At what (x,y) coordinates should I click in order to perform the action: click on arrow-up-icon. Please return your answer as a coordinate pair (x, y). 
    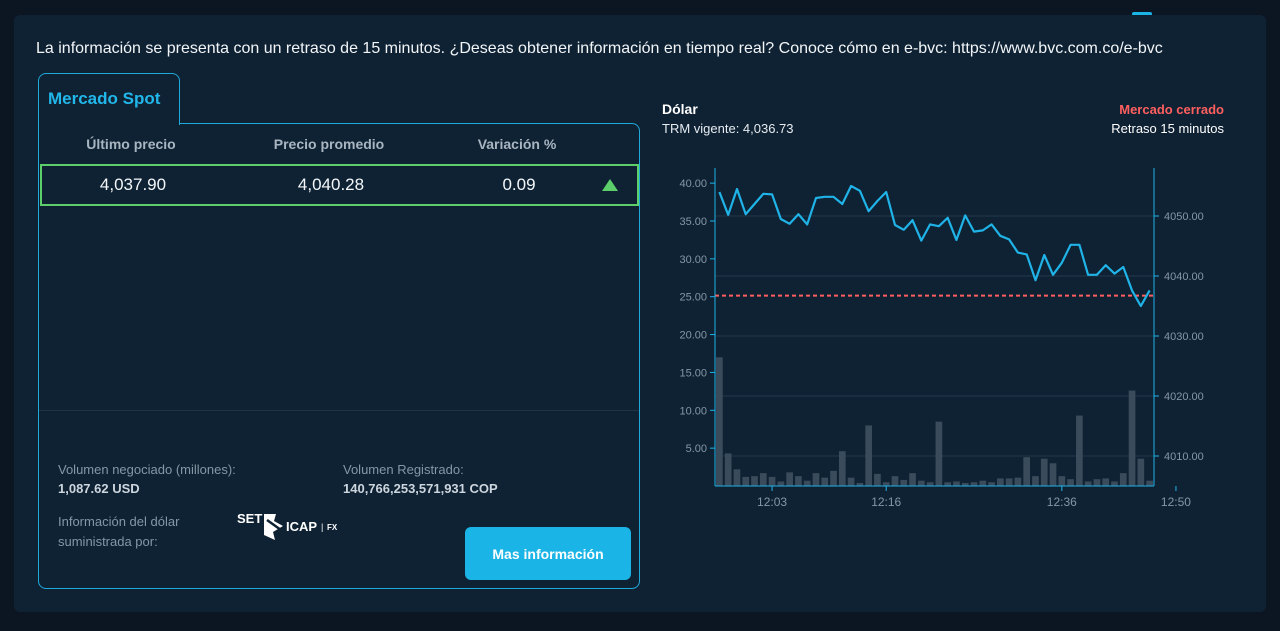
    Looking at the image, I should click on (610, 185).